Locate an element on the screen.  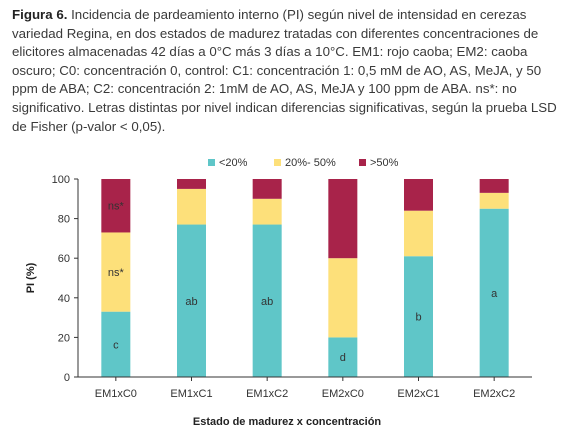
y-axis-title: PI (%) is located at coordinates (31, 277).